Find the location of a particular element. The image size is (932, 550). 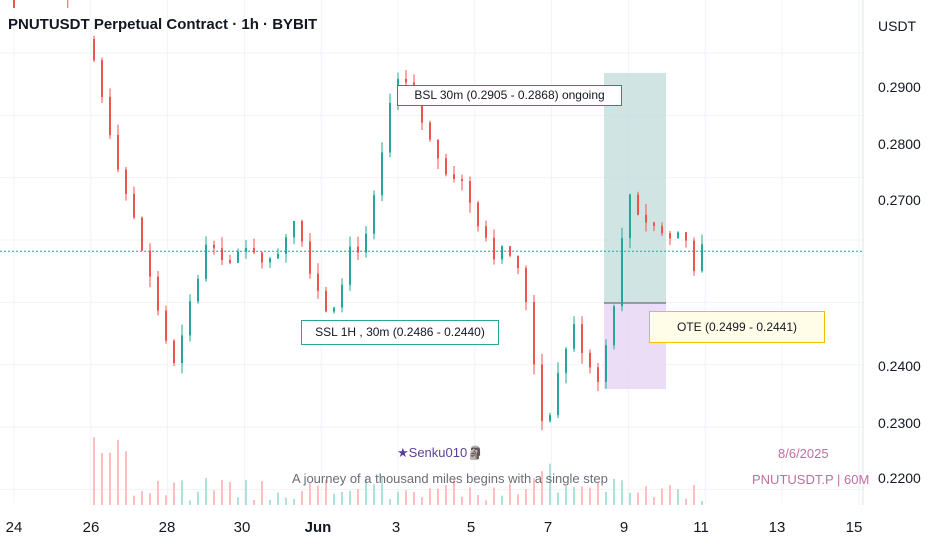

stop-price-badge: 0.2361 is located at coordinates (897, 387).